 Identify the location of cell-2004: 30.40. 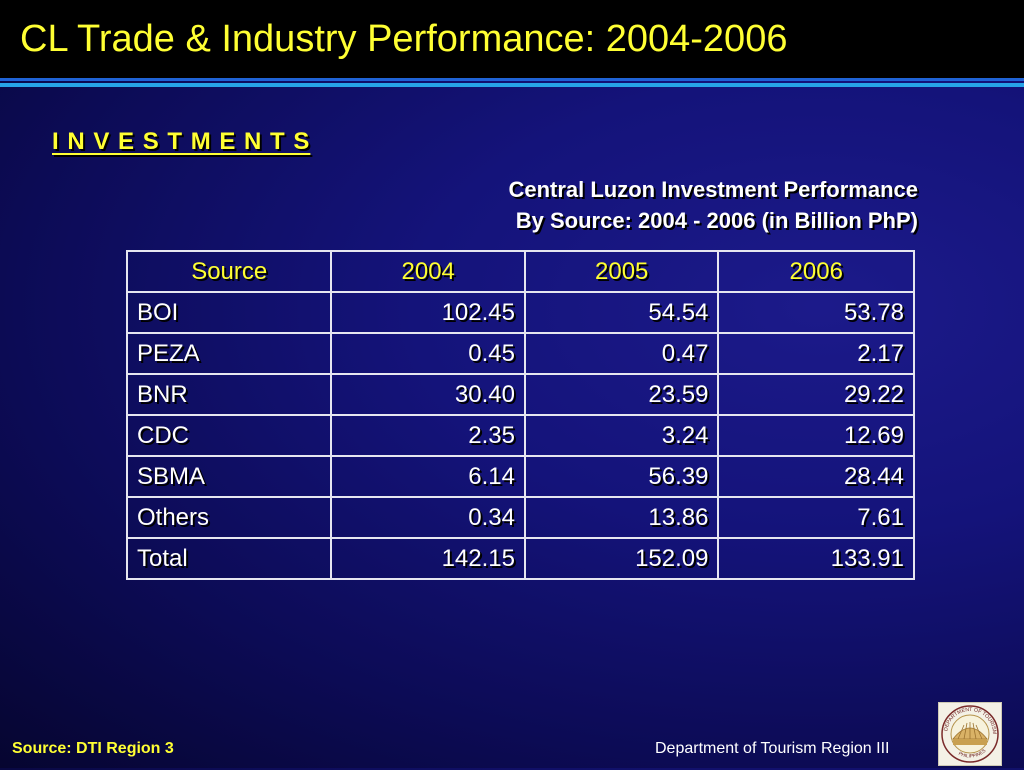
(428, 394).